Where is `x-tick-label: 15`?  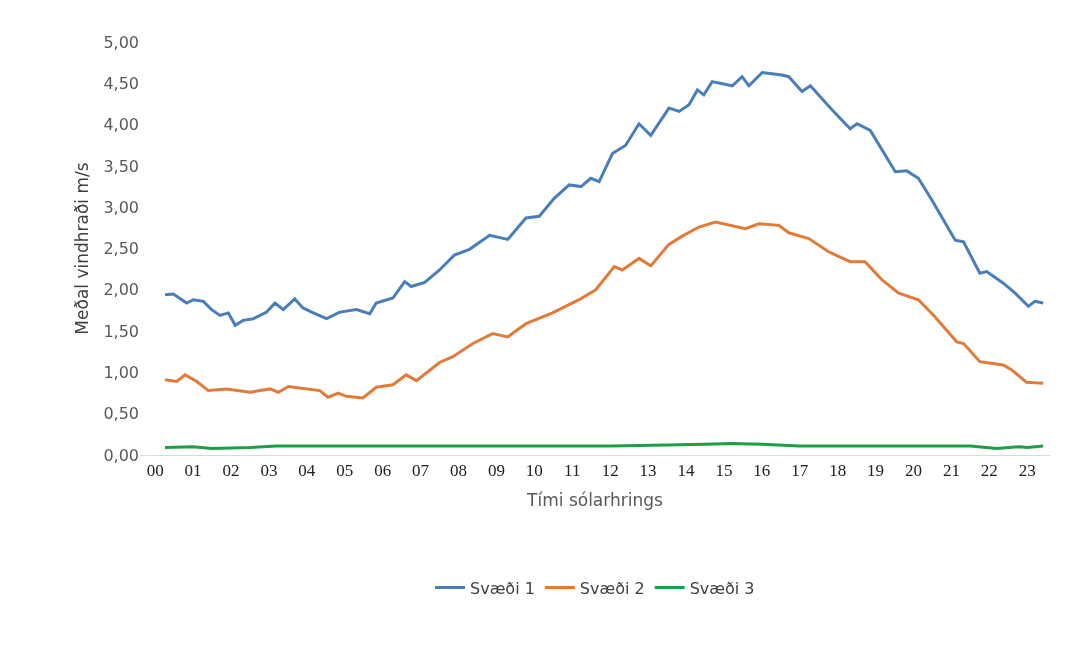 x-tick-label: 15 is located at coordinates (724, 471).